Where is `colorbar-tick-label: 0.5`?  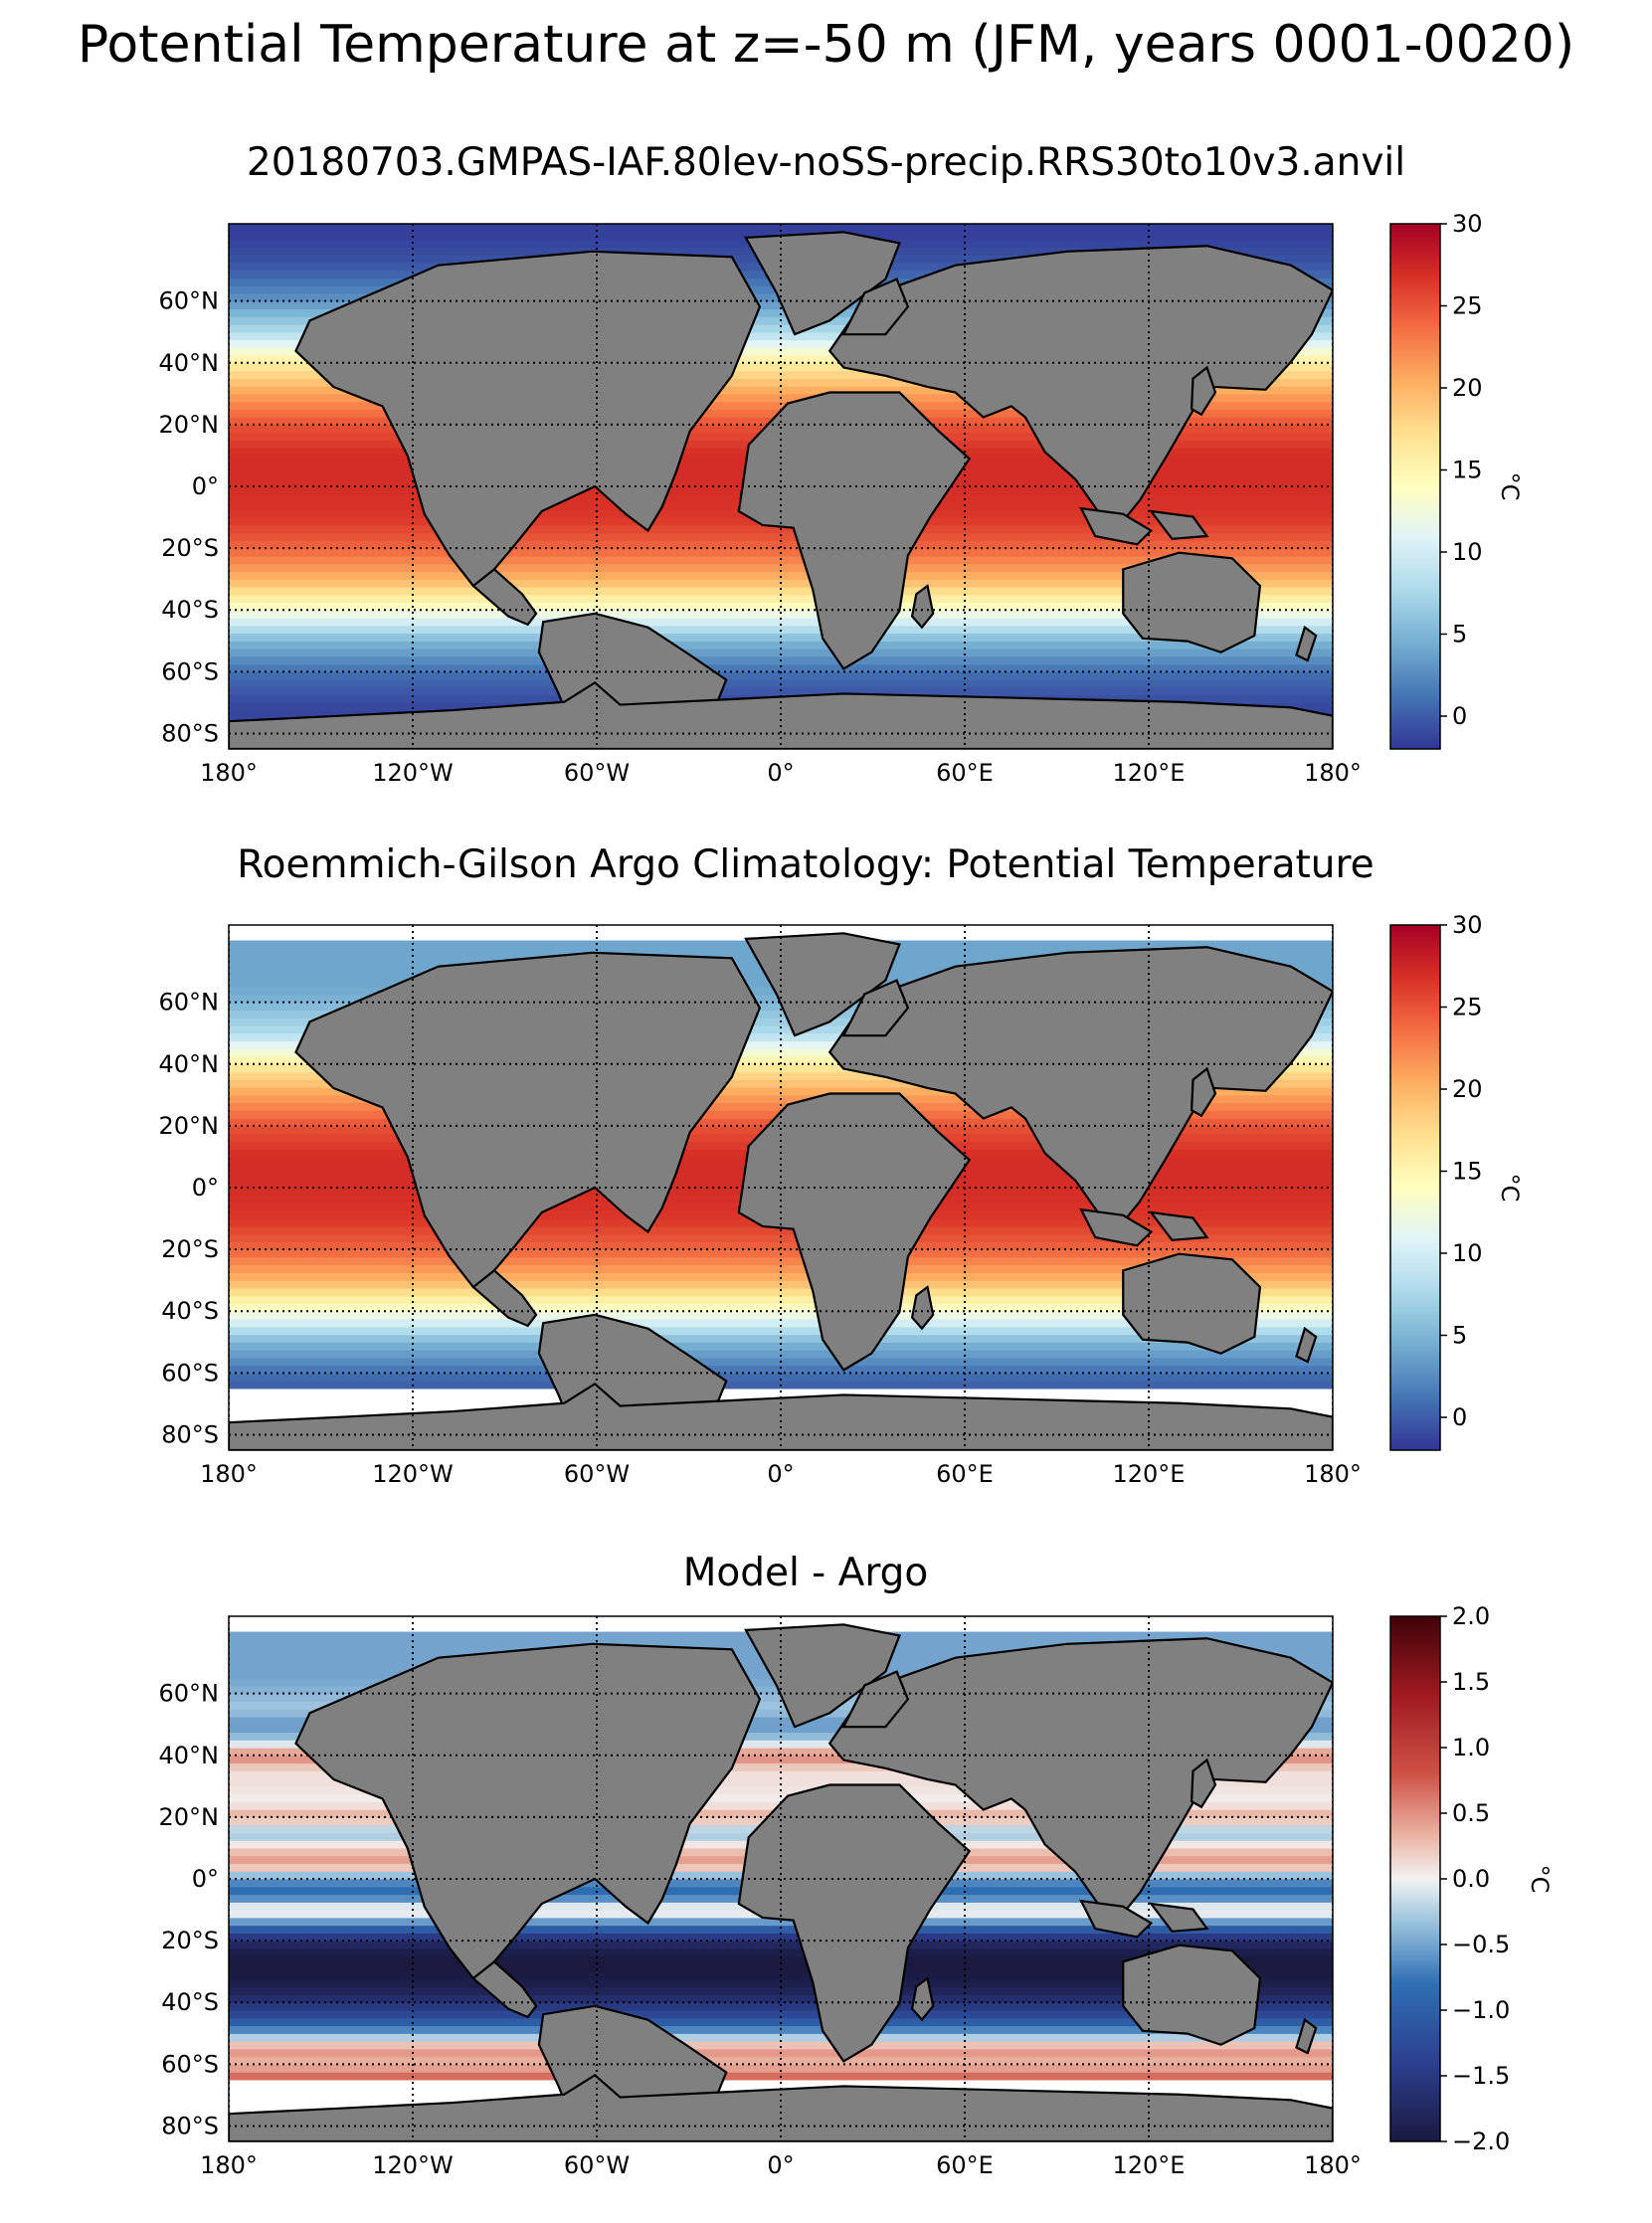 colorbar-tick-label: 0.5 is located at coordinates (1471, 1813).